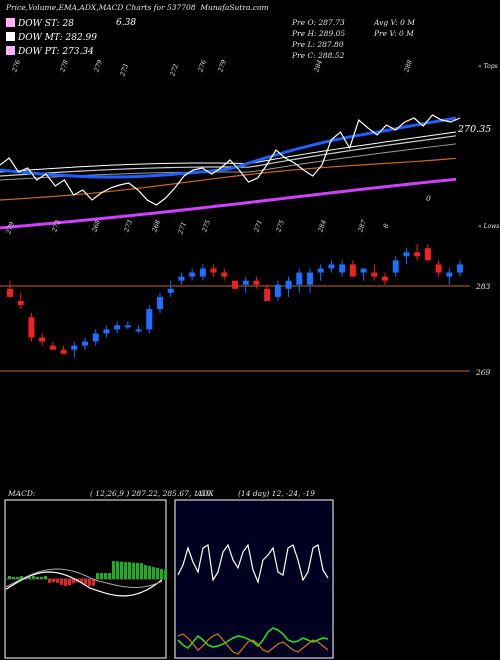 Image resolution: width=500 pixels, height=660 pixels. I want to click on dow-pt-legend: DOW PT: 273.34, so click(50, 51).